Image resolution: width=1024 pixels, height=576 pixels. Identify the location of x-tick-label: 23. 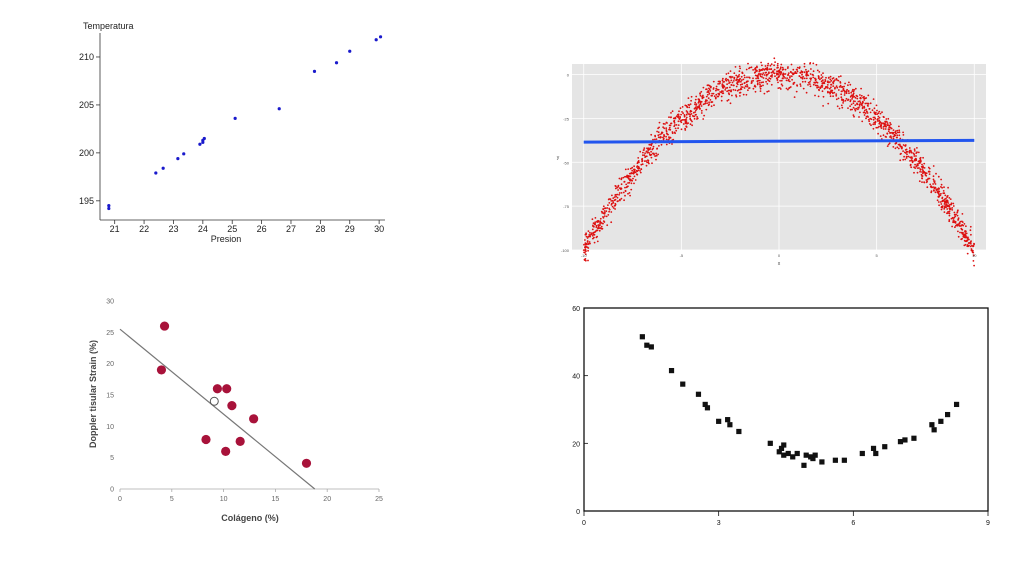
(173, 229).